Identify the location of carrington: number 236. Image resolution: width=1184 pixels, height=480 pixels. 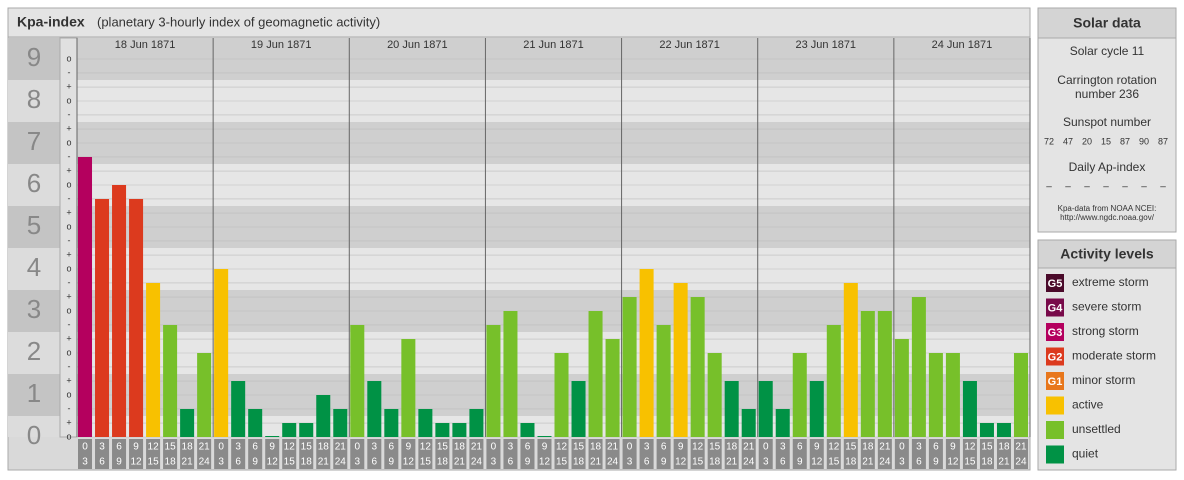
(1107, 94).